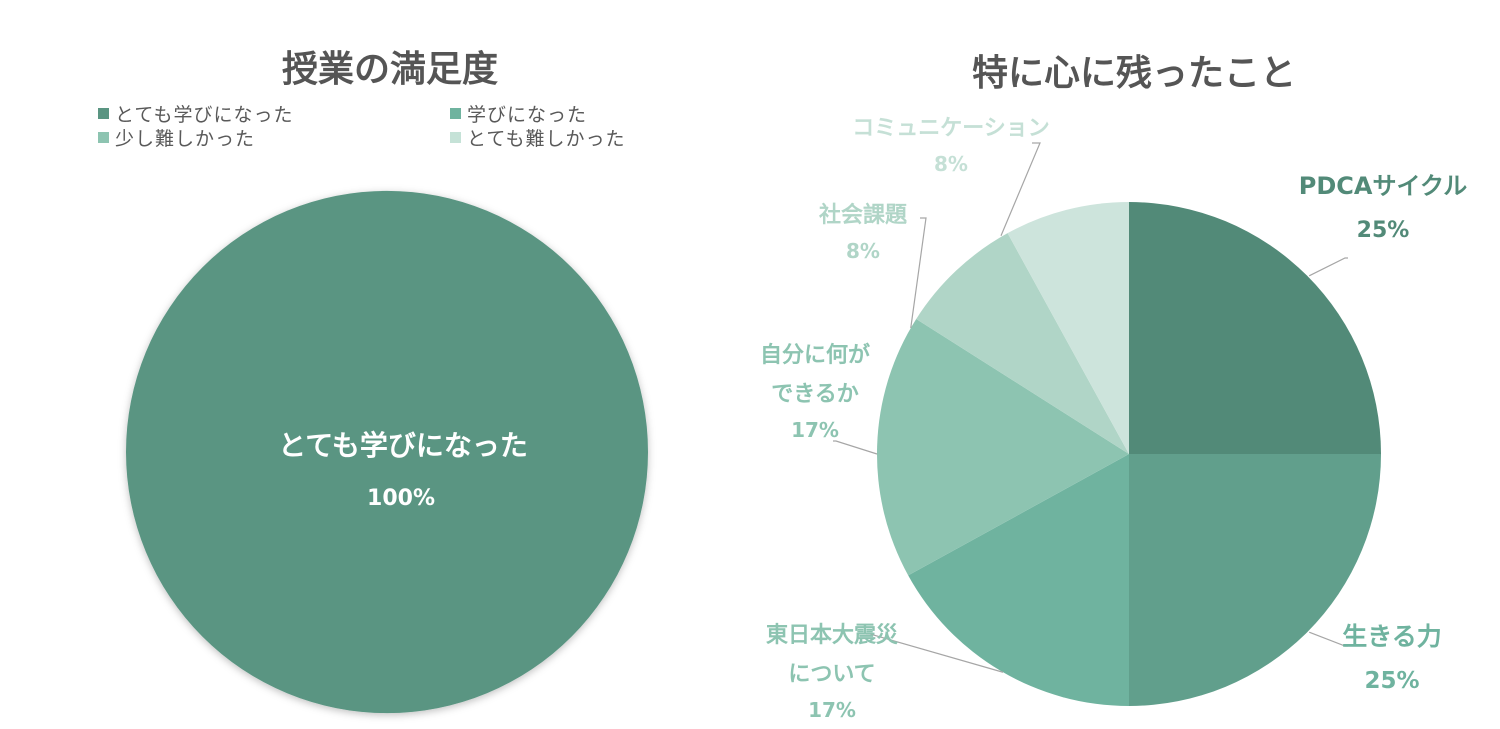 The image size is (1500, 729). I want to click on legend-item: 少し難しかった, so click(176, 137).